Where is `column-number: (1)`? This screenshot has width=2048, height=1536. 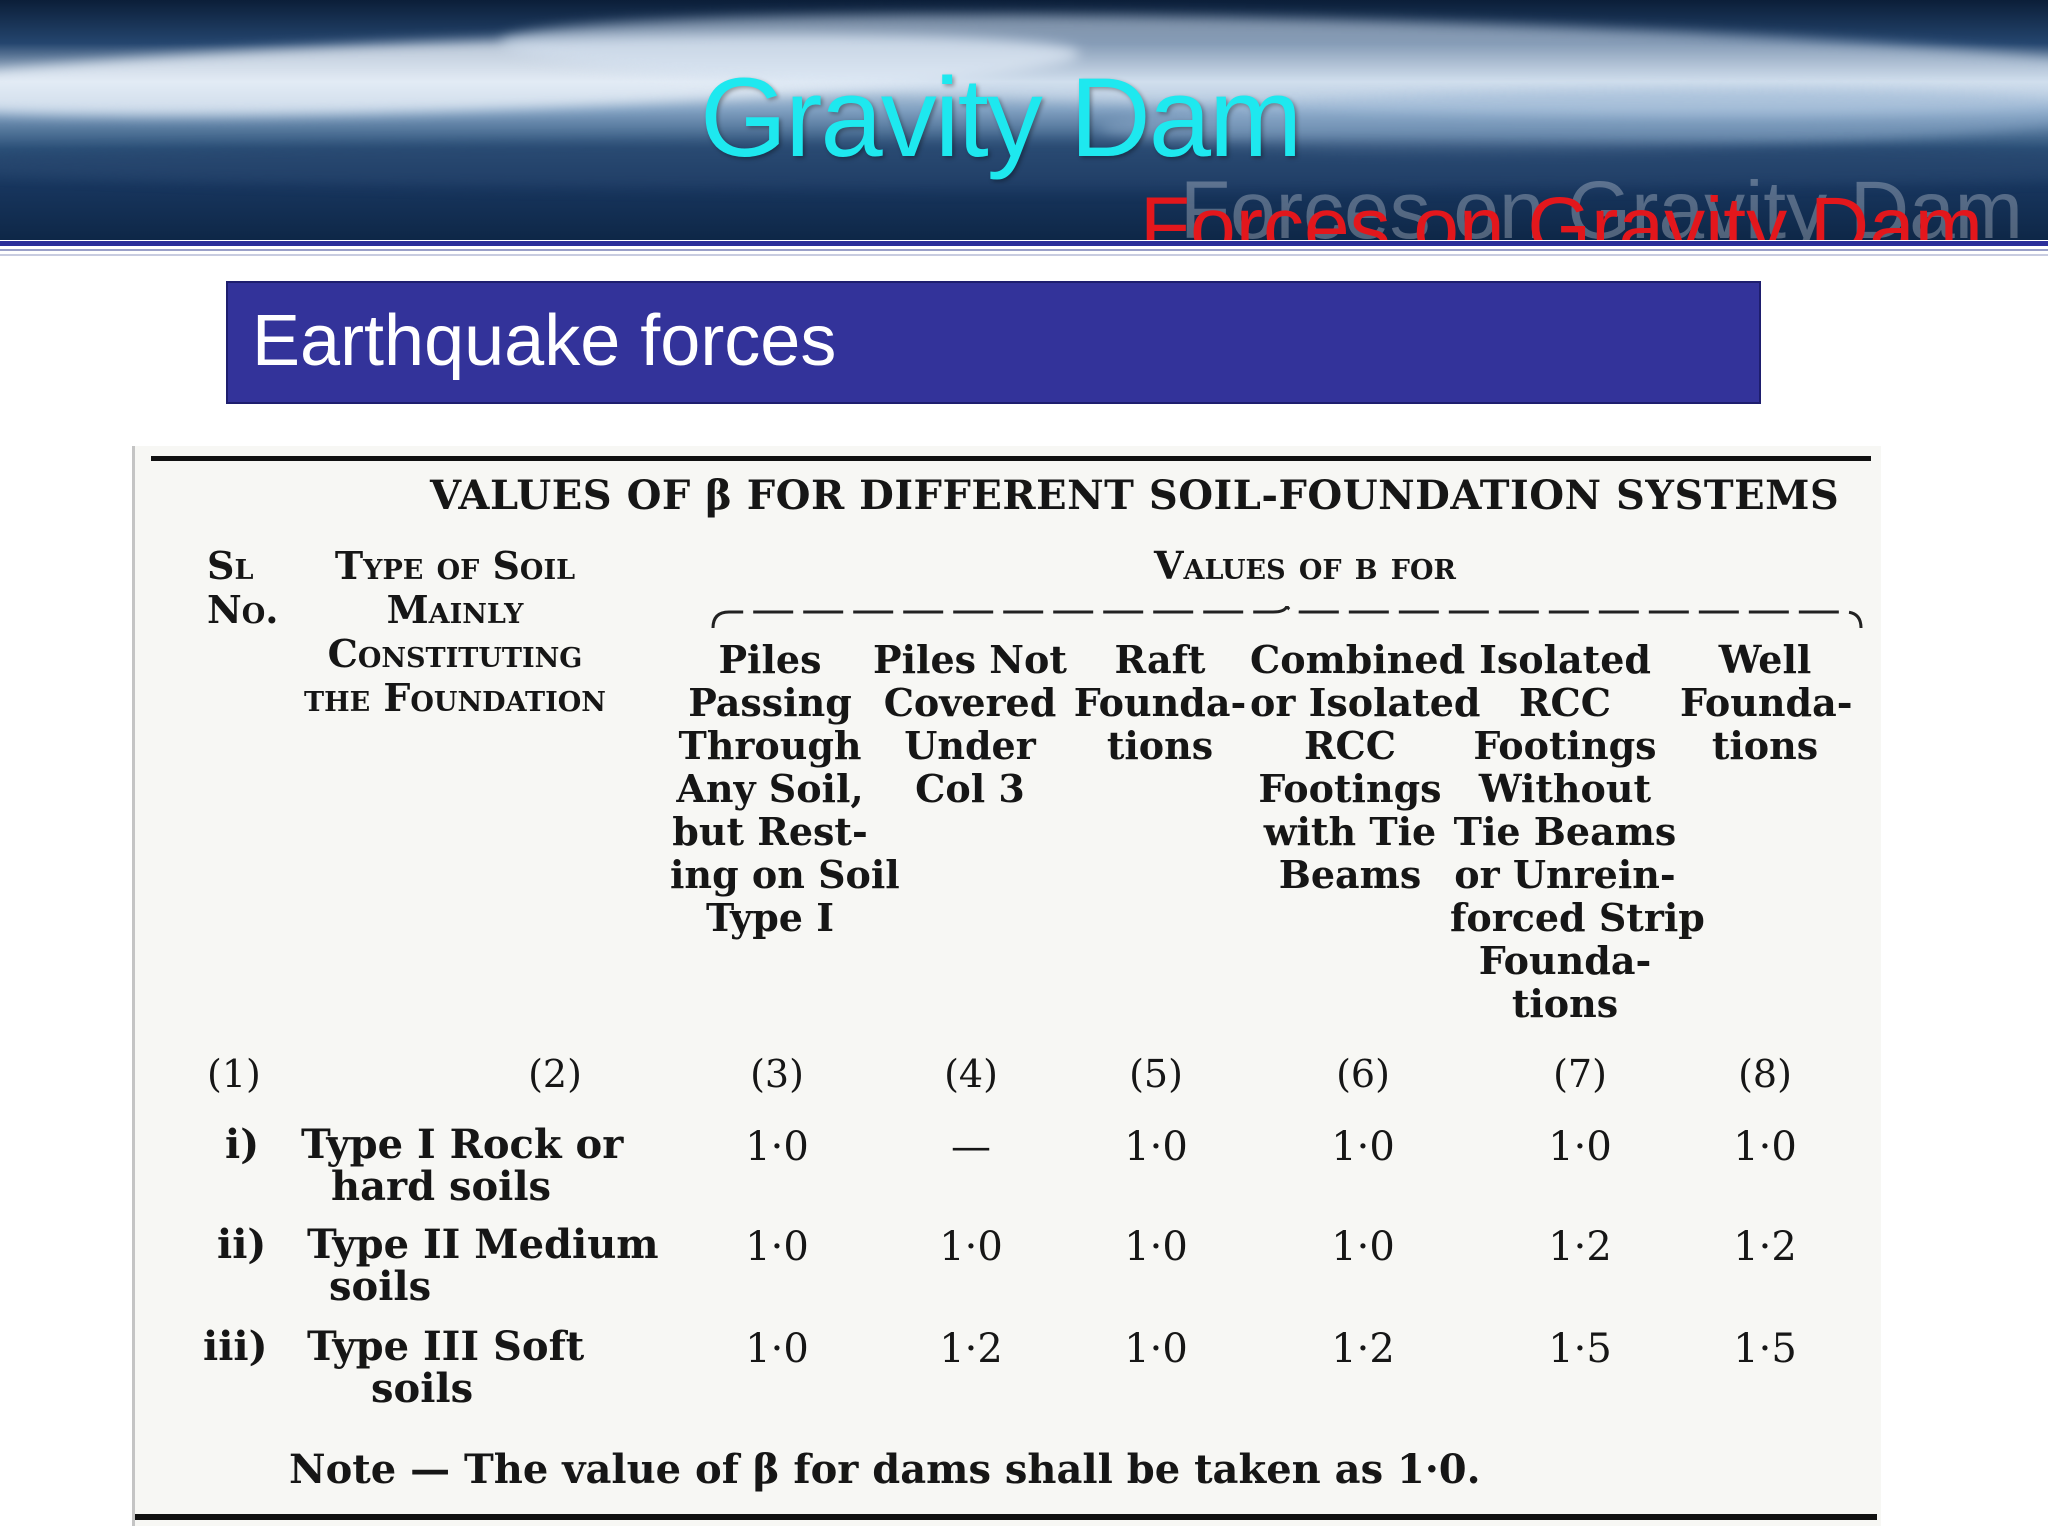 column-number: (1) is located at coordinates (234, 1074).